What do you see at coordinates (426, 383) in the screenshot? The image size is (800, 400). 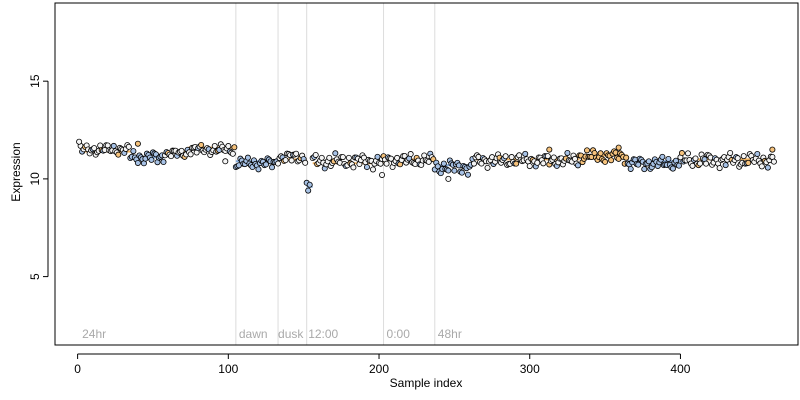 I see `x-axis-title: Sample index` at bounding box center [426, 383].